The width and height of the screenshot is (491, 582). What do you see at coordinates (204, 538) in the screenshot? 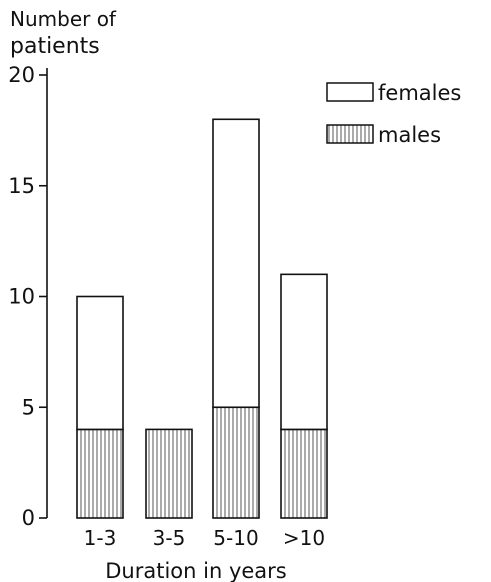
I see `x-axis-tick-labels: 1-3 3-5 5-10 >10` at bounding box center [204, 538].